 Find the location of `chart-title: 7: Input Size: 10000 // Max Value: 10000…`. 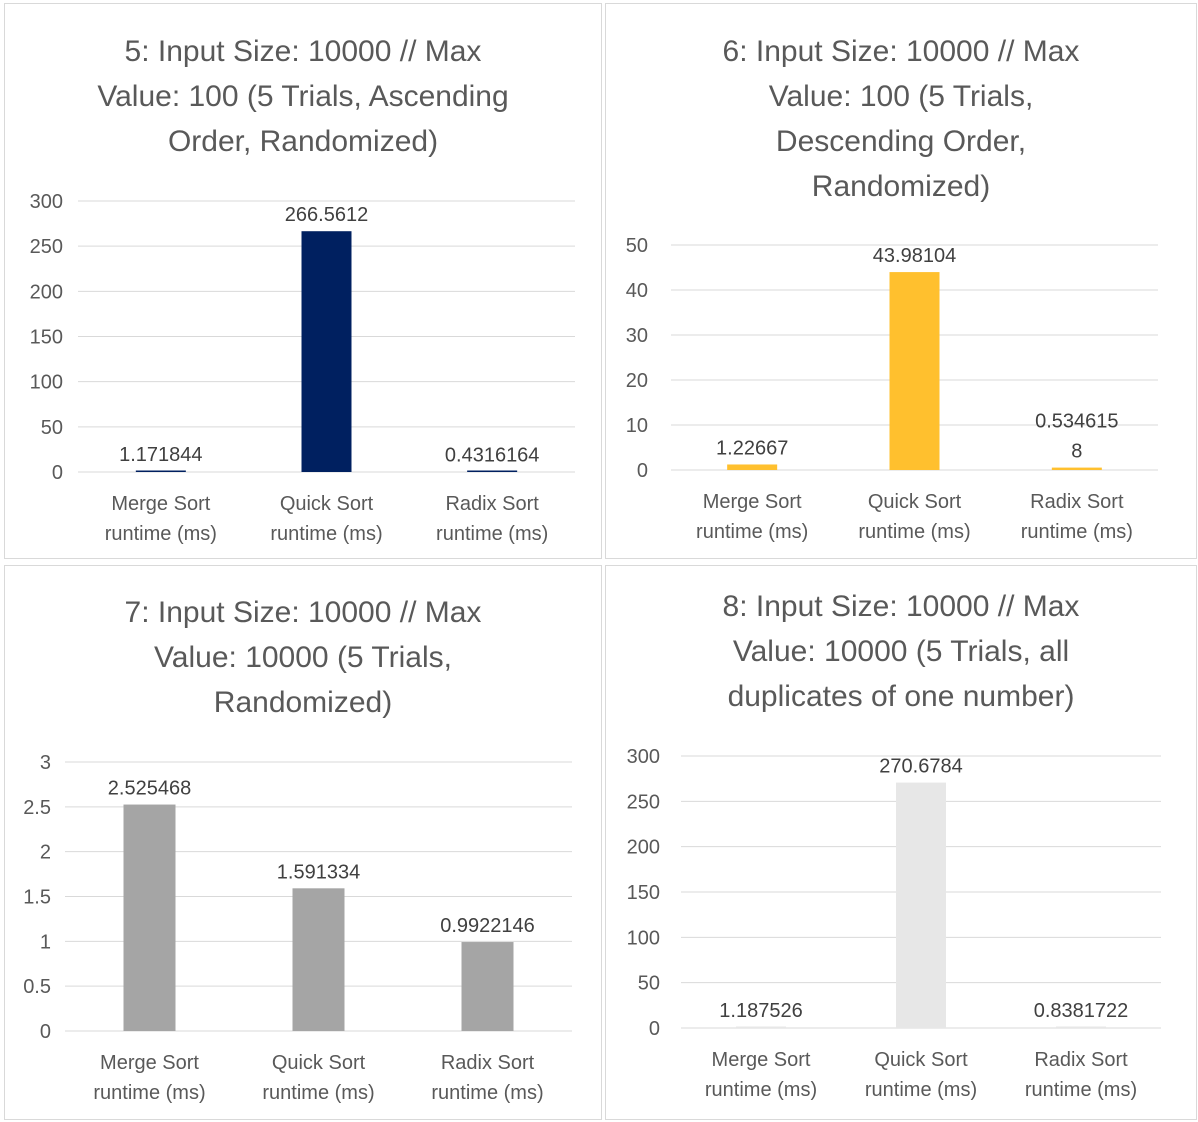

chart-title: 7: Input Size: 10000 // Max Value: 10000… is located at coordinates (303, 657).